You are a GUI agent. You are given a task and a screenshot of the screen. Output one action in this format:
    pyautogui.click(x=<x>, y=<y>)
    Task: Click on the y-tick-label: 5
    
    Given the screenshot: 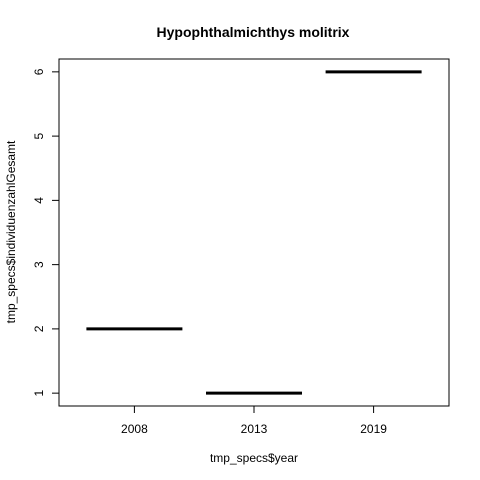 What is the action you would take?
    pyautogui.click(x=39, y=135)
    